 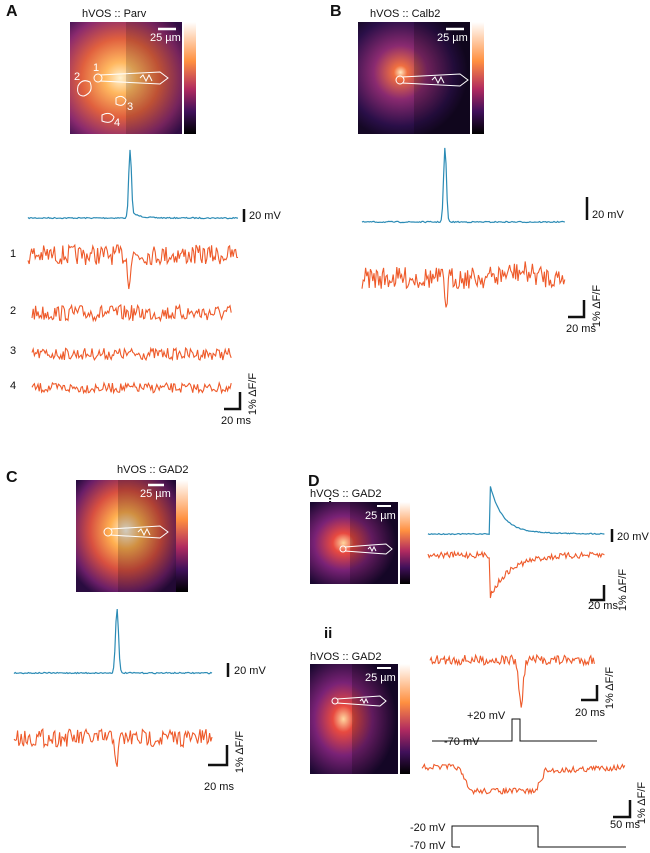 What do you see at coordinates (336, 11) in the screenshot?
I see `panel-label: B` at bounding box center [336, 11].